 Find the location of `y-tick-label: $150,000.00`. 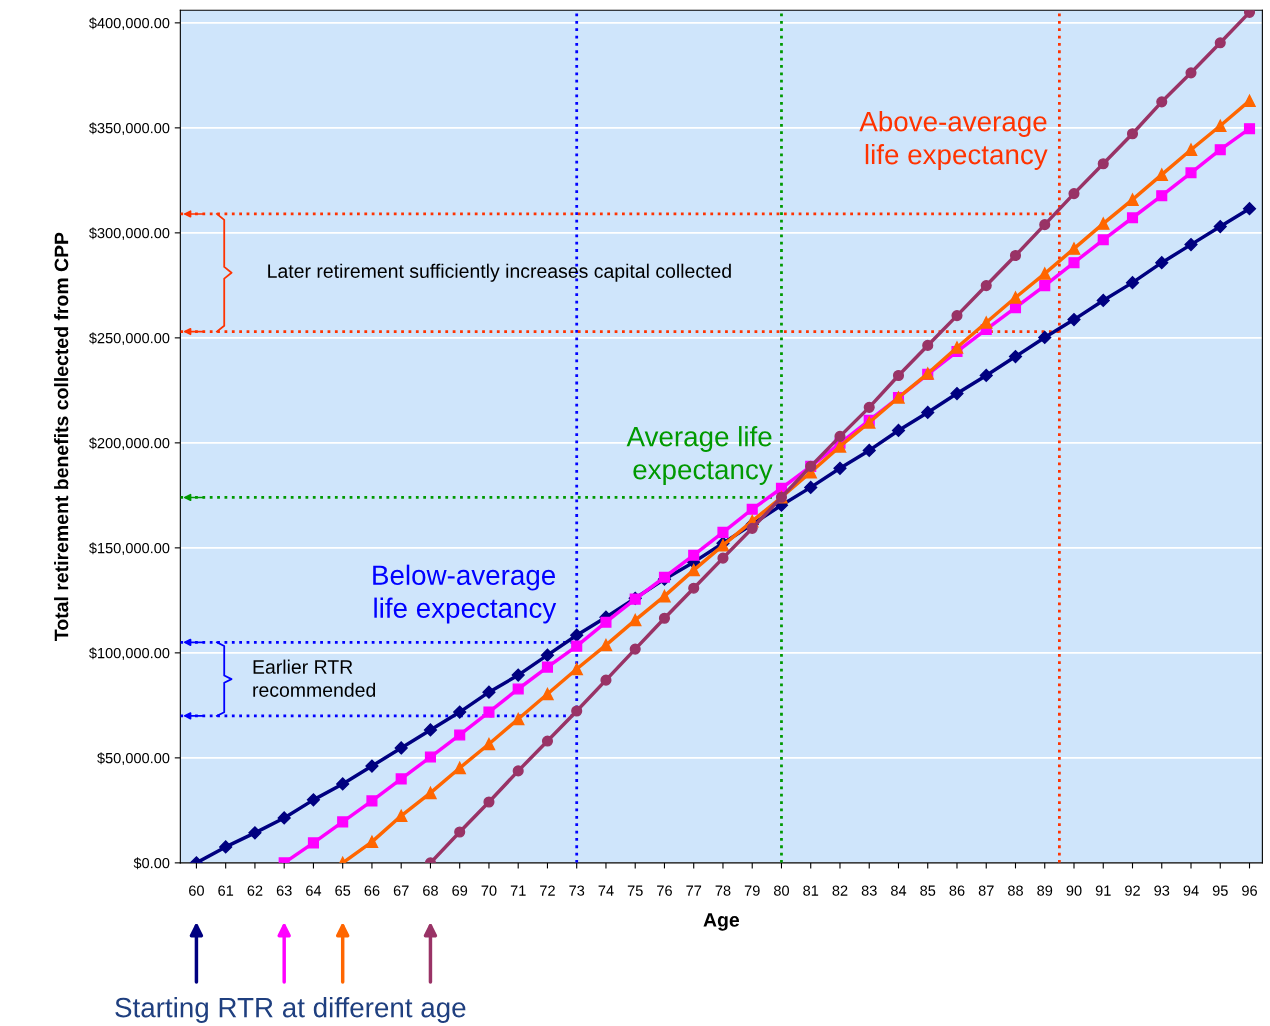

y-tick-label: $150,000.00 is located at coordinates (129, 549).